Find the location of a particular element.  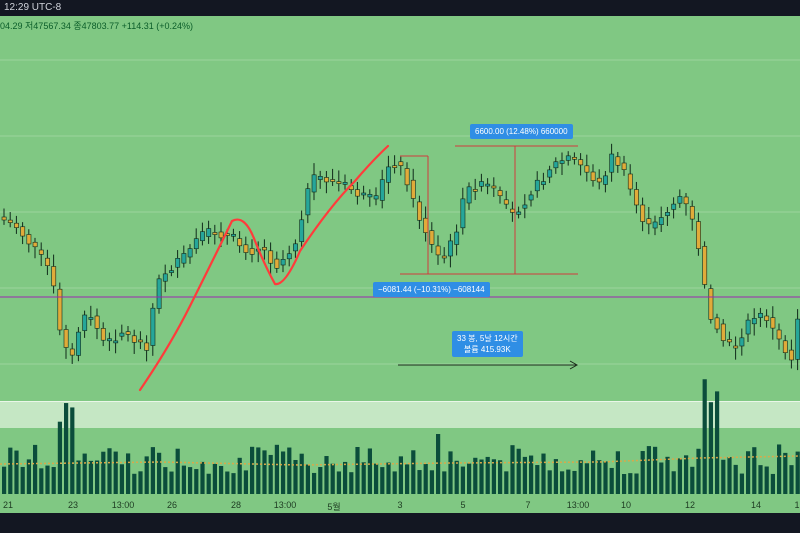

volume-band is located at coordinates (400, 414).